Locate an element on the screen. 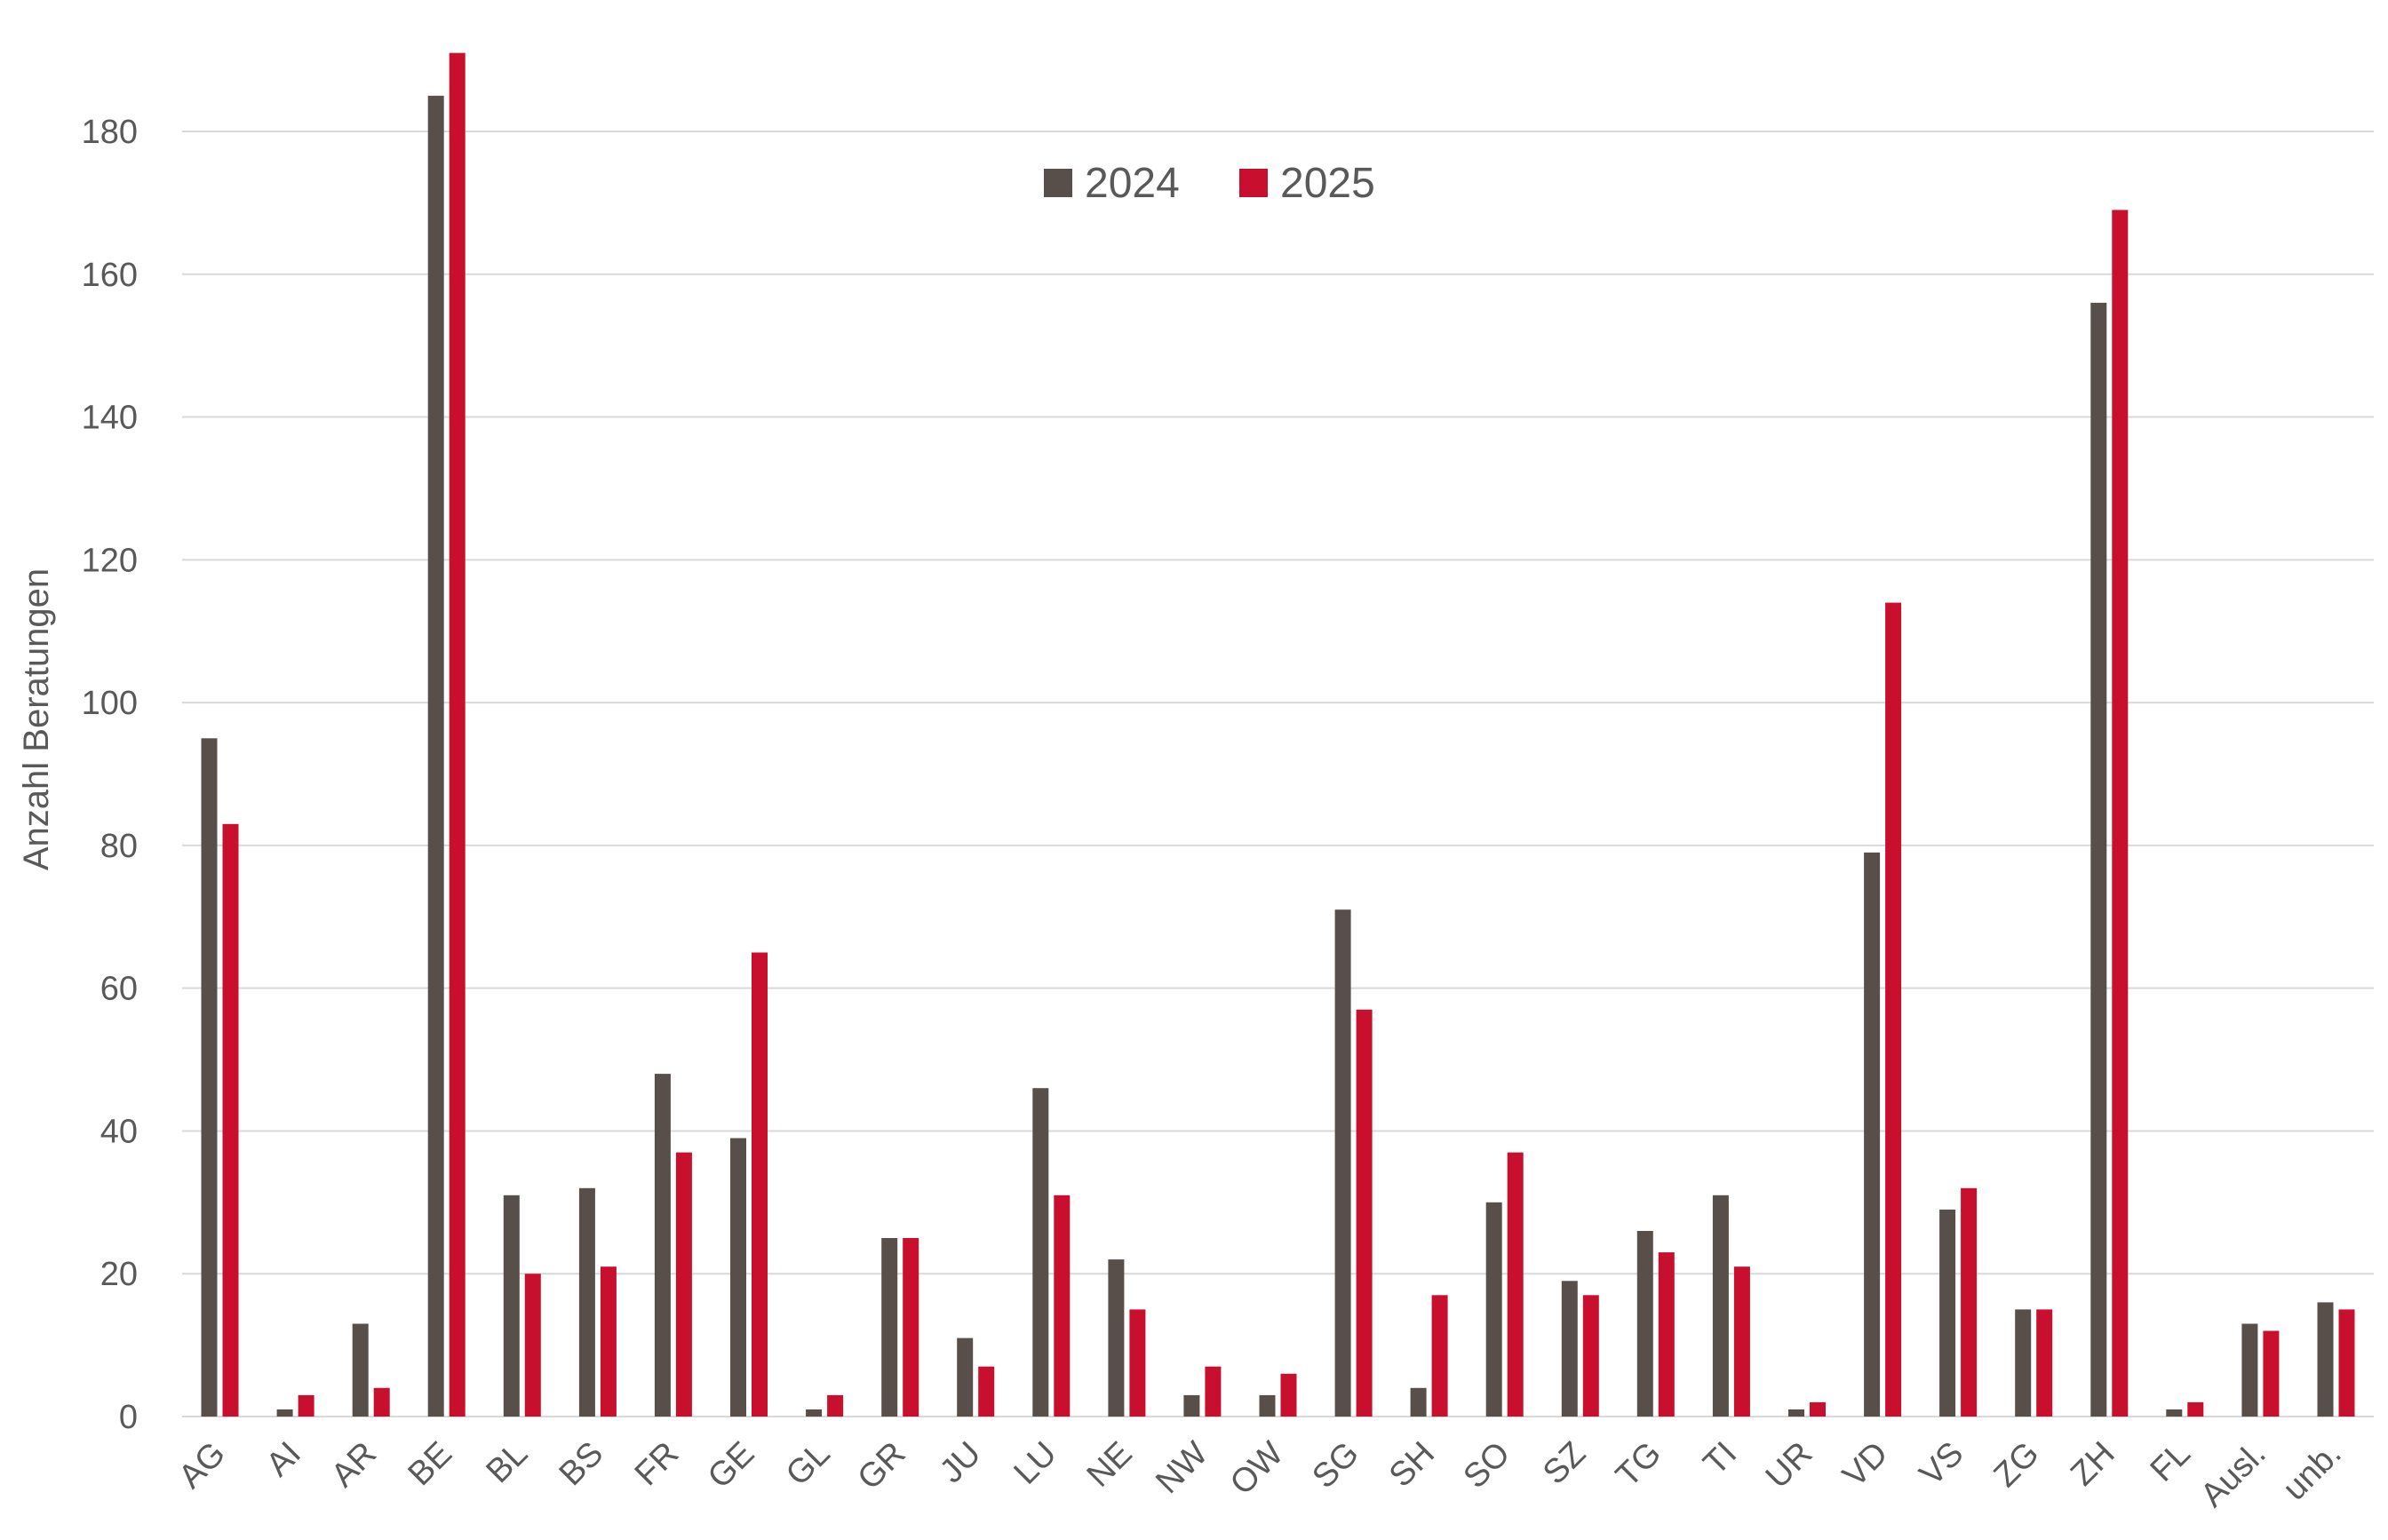  bar-2024-Ausl. is located at coordinates (2249, 1370).